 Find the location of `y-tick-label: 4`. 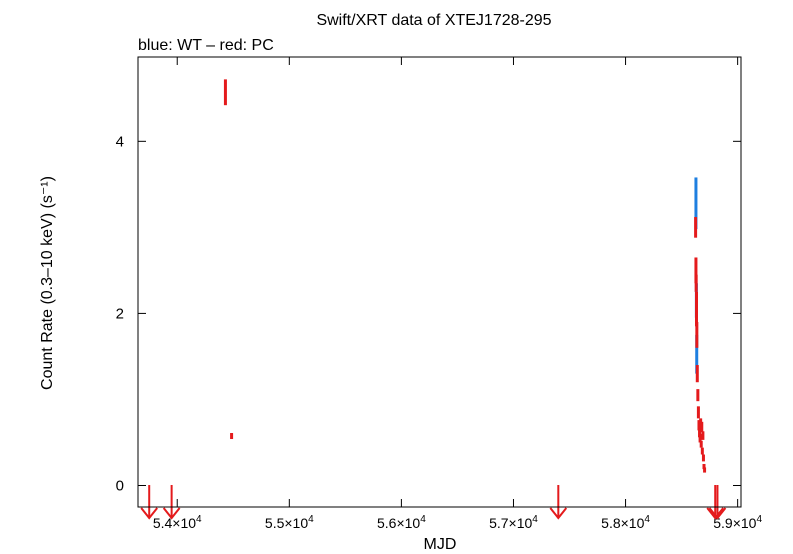

y-tick-label: 4 is located at coordinates (120, 141).